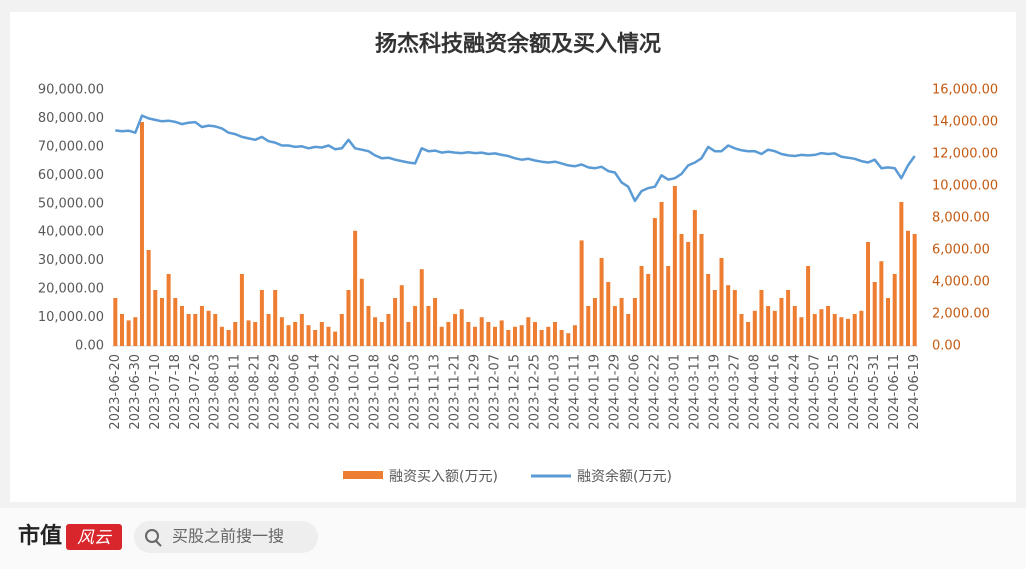 This screenshot has height=569, width=1026. What do you see at coordinates (71, 260) in the screenshot?
I see `y-tick-label: 30,000.00` at bounding box center [71, 260].